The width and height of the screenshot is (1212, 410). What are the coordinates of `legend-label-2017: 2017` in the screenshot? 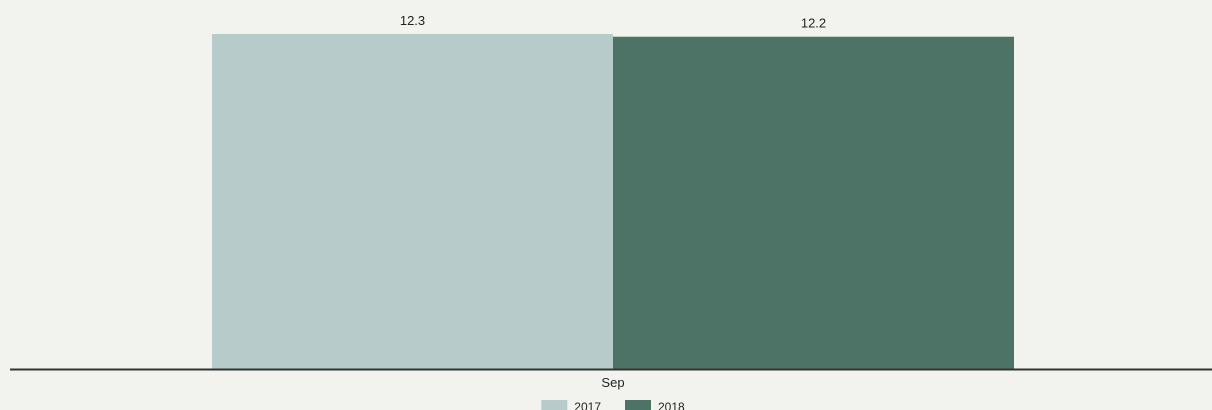 It's located at (587, 405).